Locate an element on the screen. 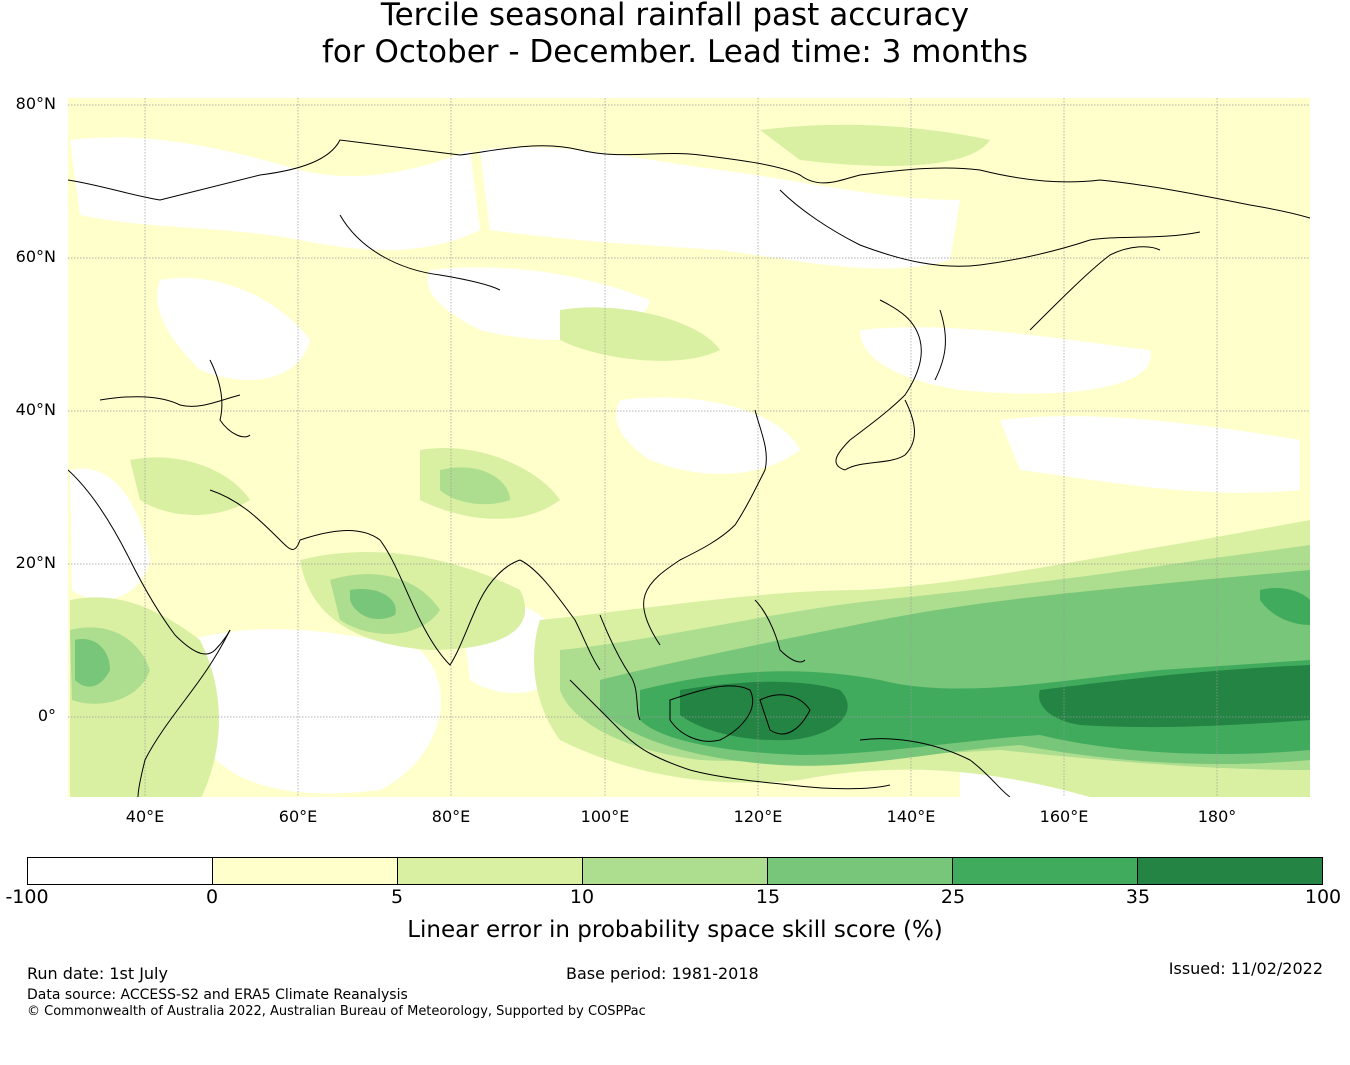  lon-label-160e: 160°E is located at coordinates (1064, 816).